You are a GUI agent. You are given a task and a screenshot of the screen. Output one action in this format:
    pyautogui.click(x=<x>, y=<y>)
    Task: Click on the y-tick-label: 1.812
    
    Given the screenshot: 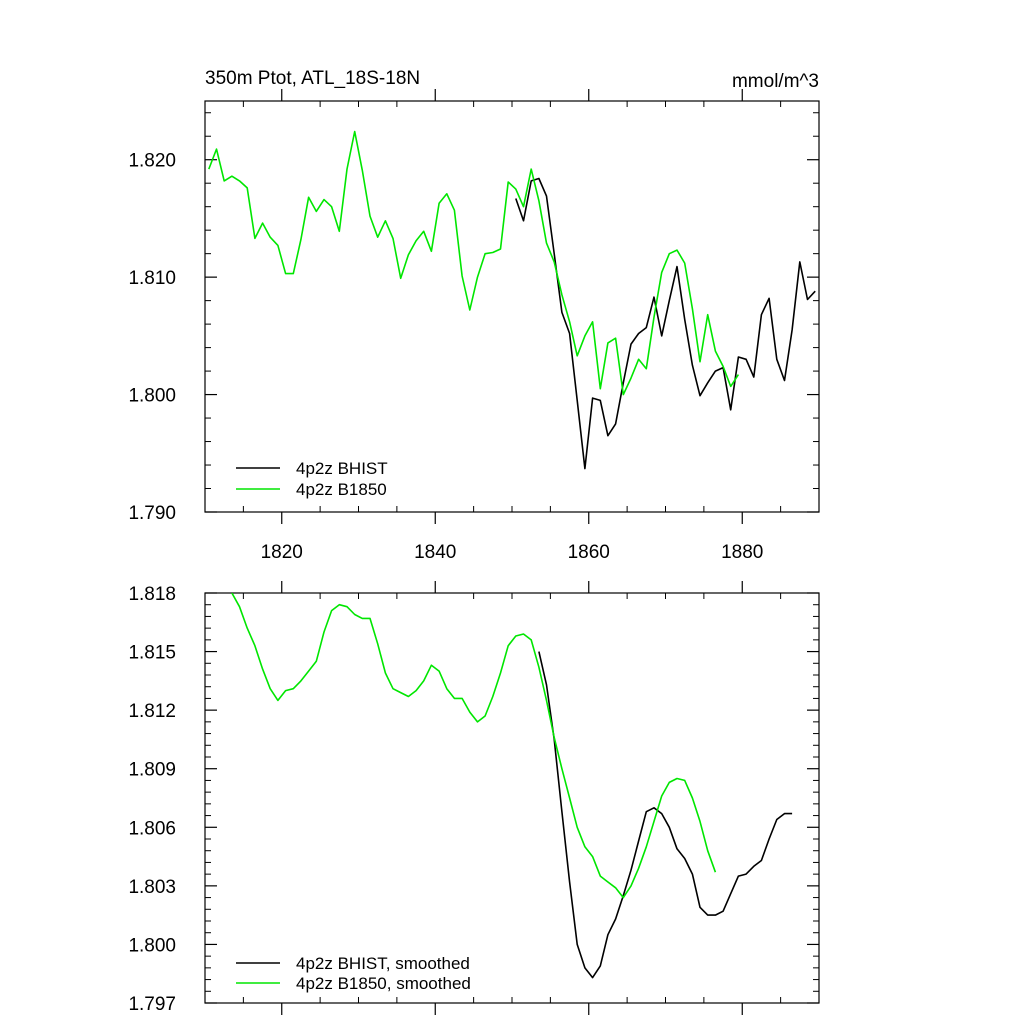 What is the action you would take?
    pyautogui.click(x=152, y=711)
    